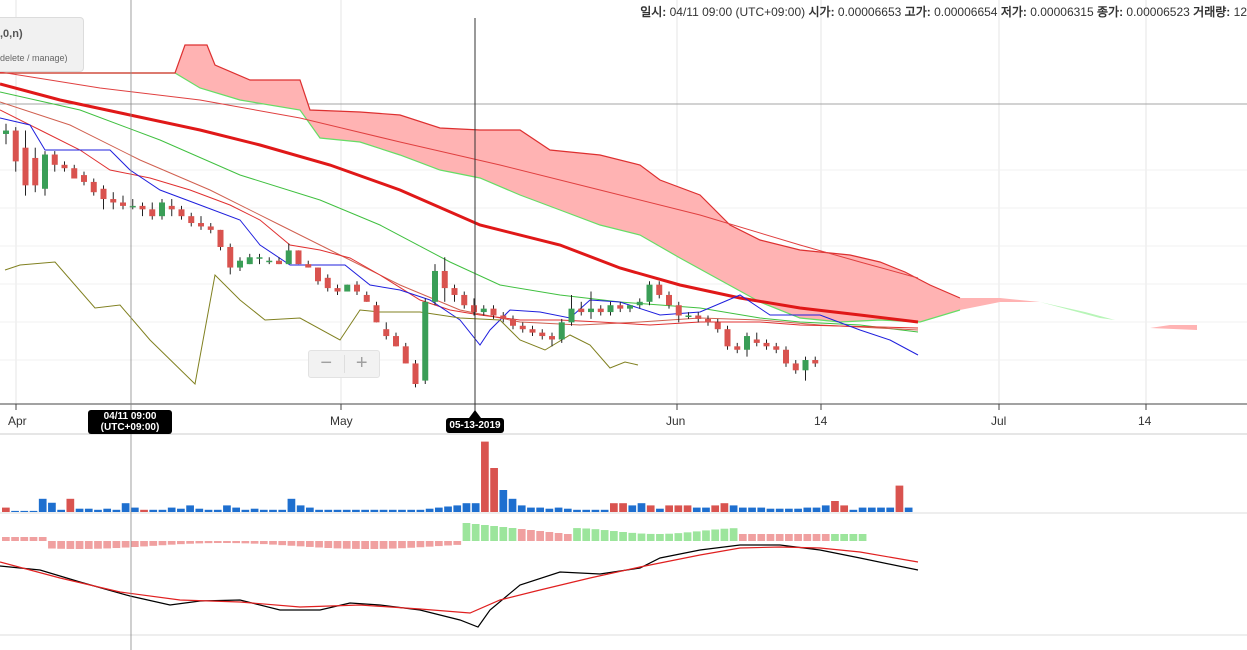 The image size is (1247, 650). I want to click on close-label: 종가:, so click(1110, 12).